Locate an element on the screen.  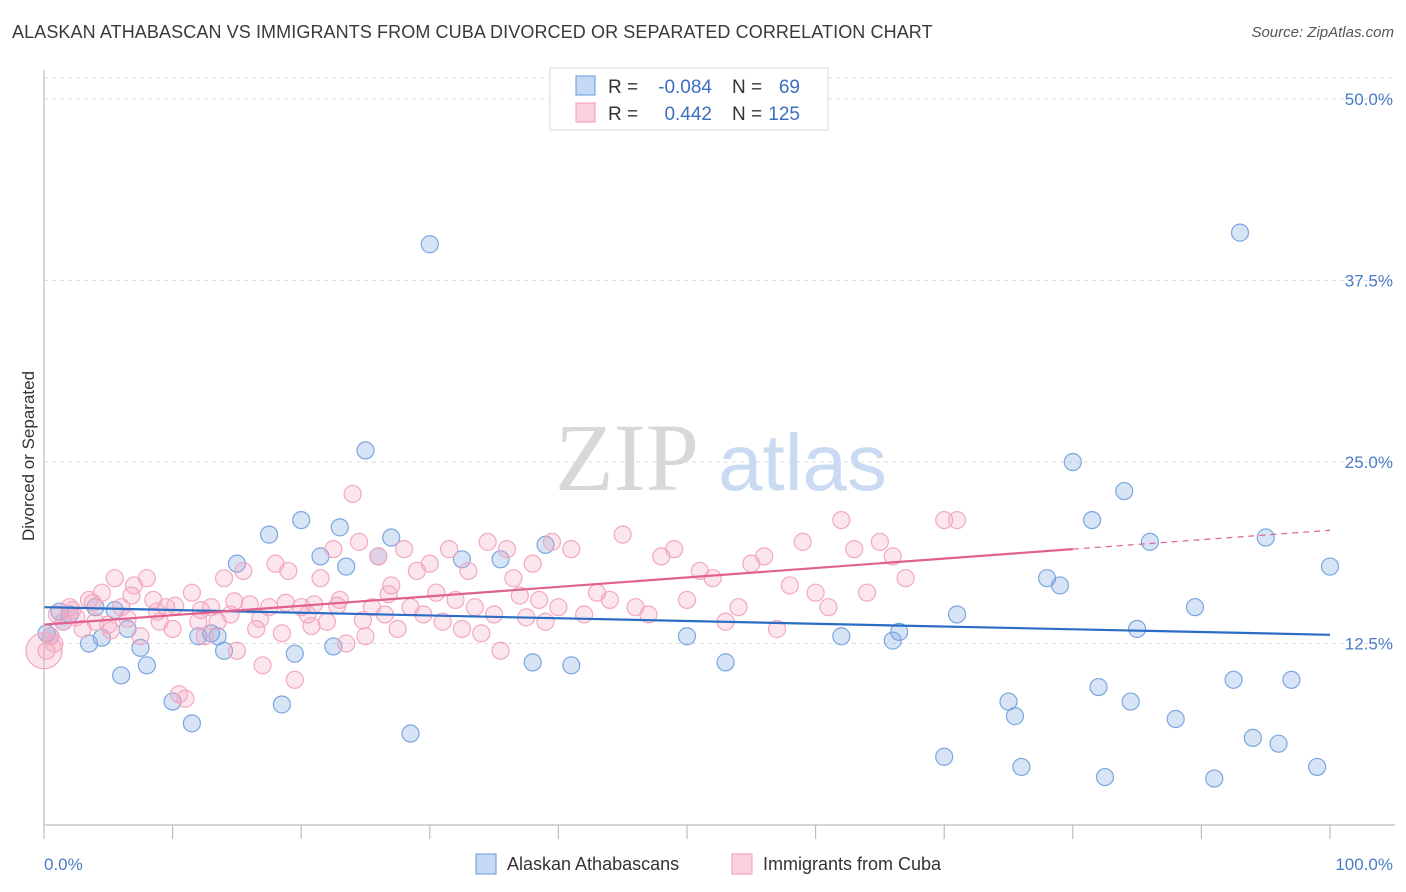
stats-legend-n-value-2: 125 is located at coordinates (784, 114).